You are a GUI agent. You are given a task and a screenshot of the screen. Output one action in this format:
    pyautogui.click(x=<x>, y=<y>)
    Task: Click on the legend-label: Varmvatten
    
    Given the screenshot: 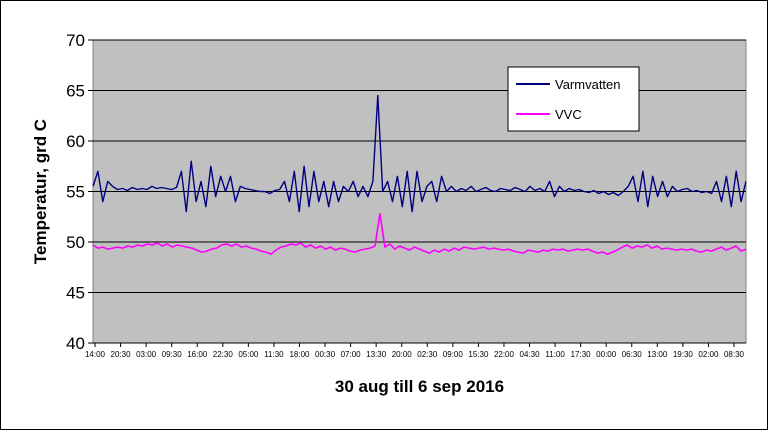 What is the action you would take?
    pyautogui.click(x=588, y=84)
    